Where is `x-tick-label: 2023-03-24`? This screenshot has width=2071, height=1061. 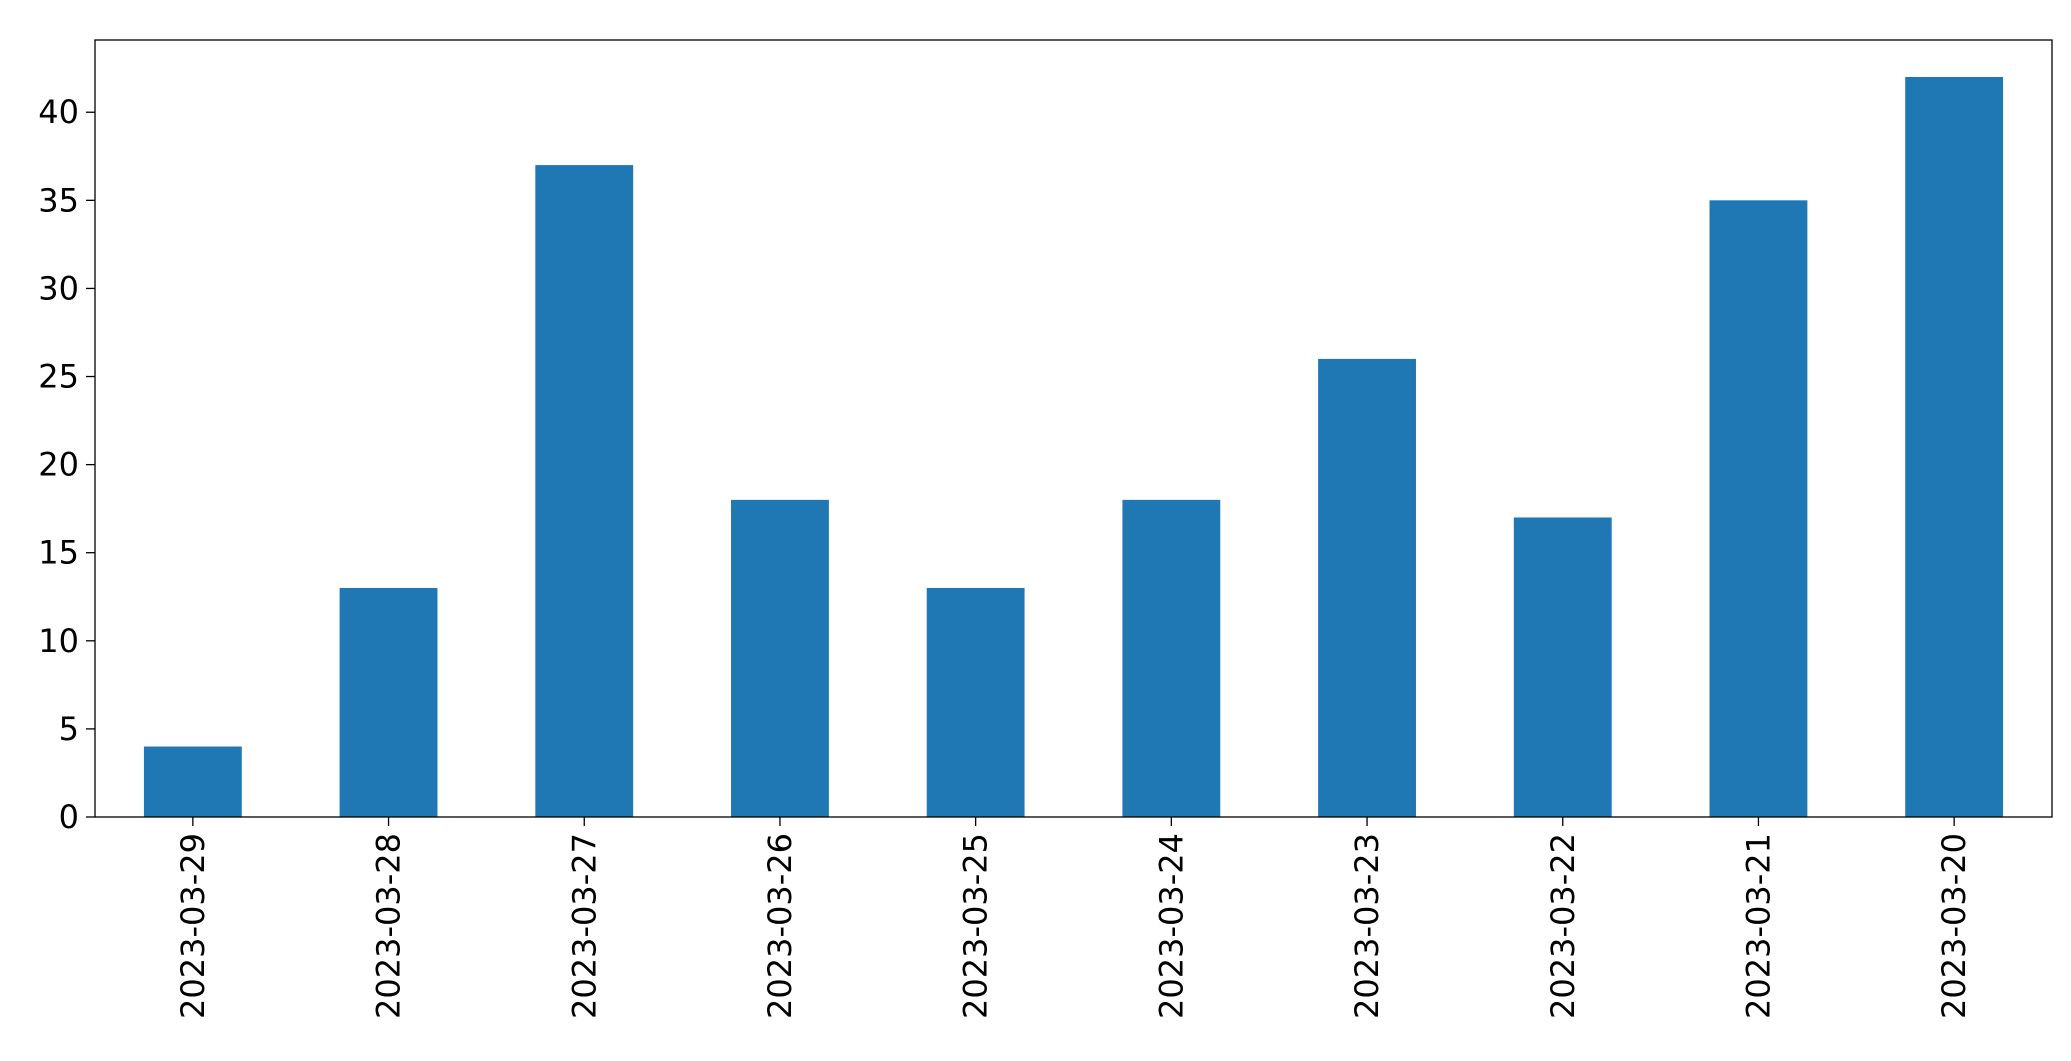
x-tick-label: 2023-03-24 is located at coordinates (1171, 926).